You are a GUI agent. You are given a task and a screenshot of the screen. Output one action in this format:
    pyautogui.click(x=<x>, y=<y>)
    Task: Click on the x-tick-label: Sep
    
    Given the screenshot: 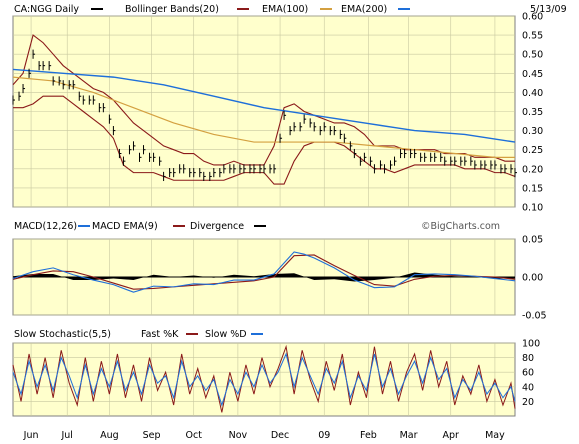 What is the action you would take?
    pyautogui.click(x=152, y=435)
    